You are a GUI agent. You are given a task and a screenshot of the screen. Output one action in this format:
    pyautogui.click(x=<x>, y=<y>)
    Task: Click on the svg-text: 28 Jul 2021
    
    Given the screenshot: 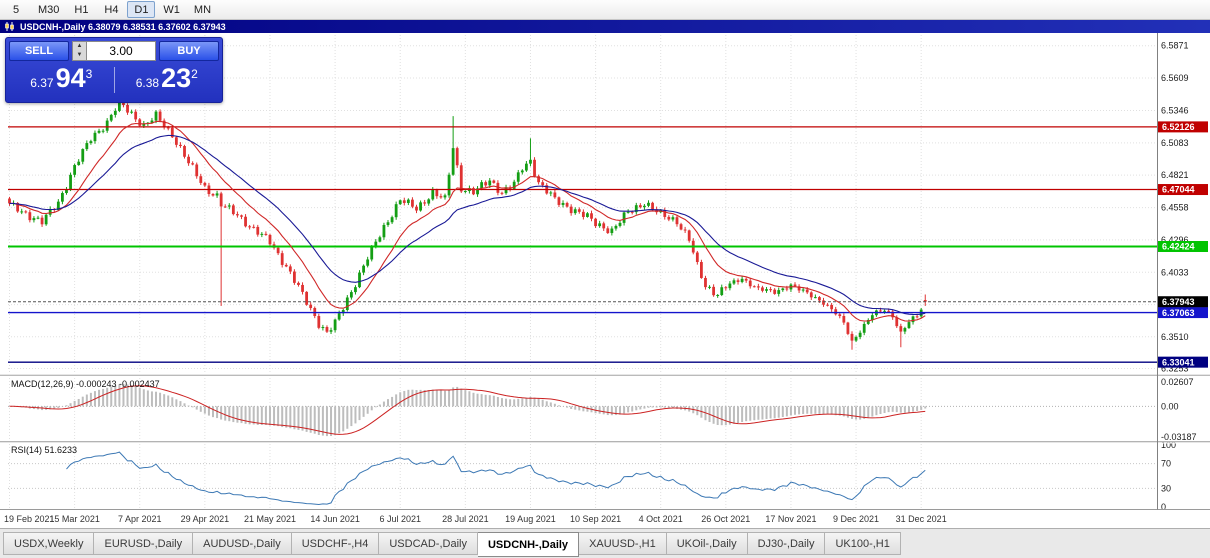 What is the action you would take?
    pyautogui.click(x=465, y=519)
    